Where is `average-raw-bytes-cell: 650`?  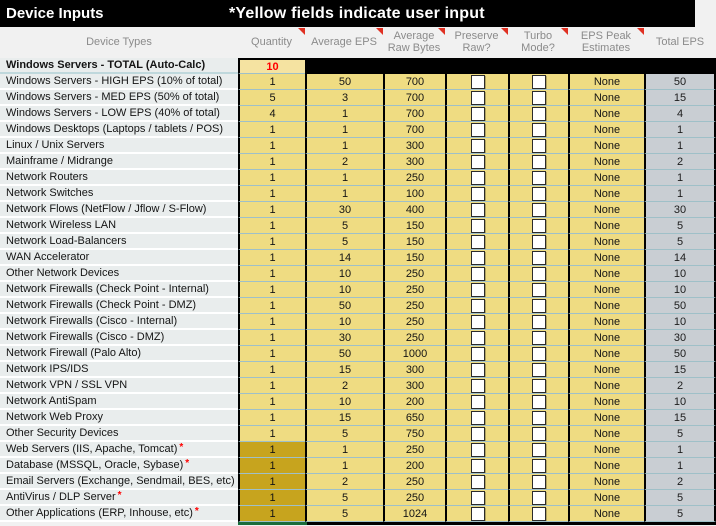 average-raw-bytes-cell: 650 is located at coordinates (414, 418).